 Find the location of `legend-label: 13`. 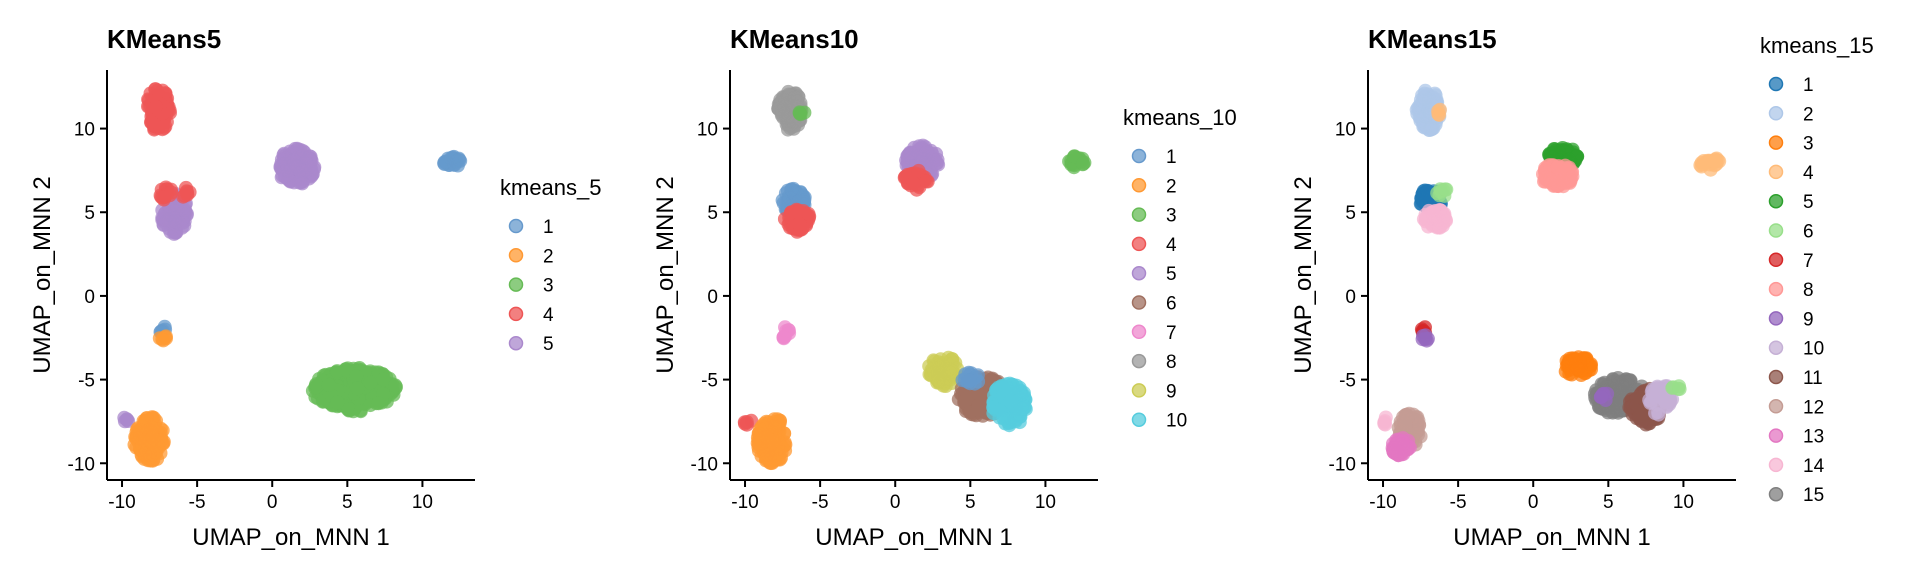

legend-label: 13 is located at coordinates (1813, 437).